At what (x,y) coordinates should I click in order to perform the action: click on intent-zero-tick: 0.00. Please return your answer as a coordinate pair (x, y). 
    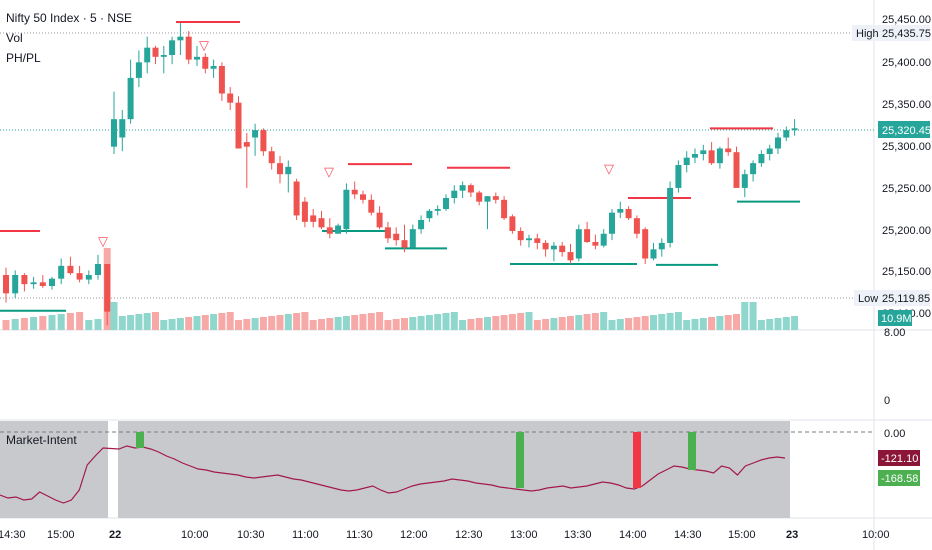
    Looking at the image, I should click on (894, 434).